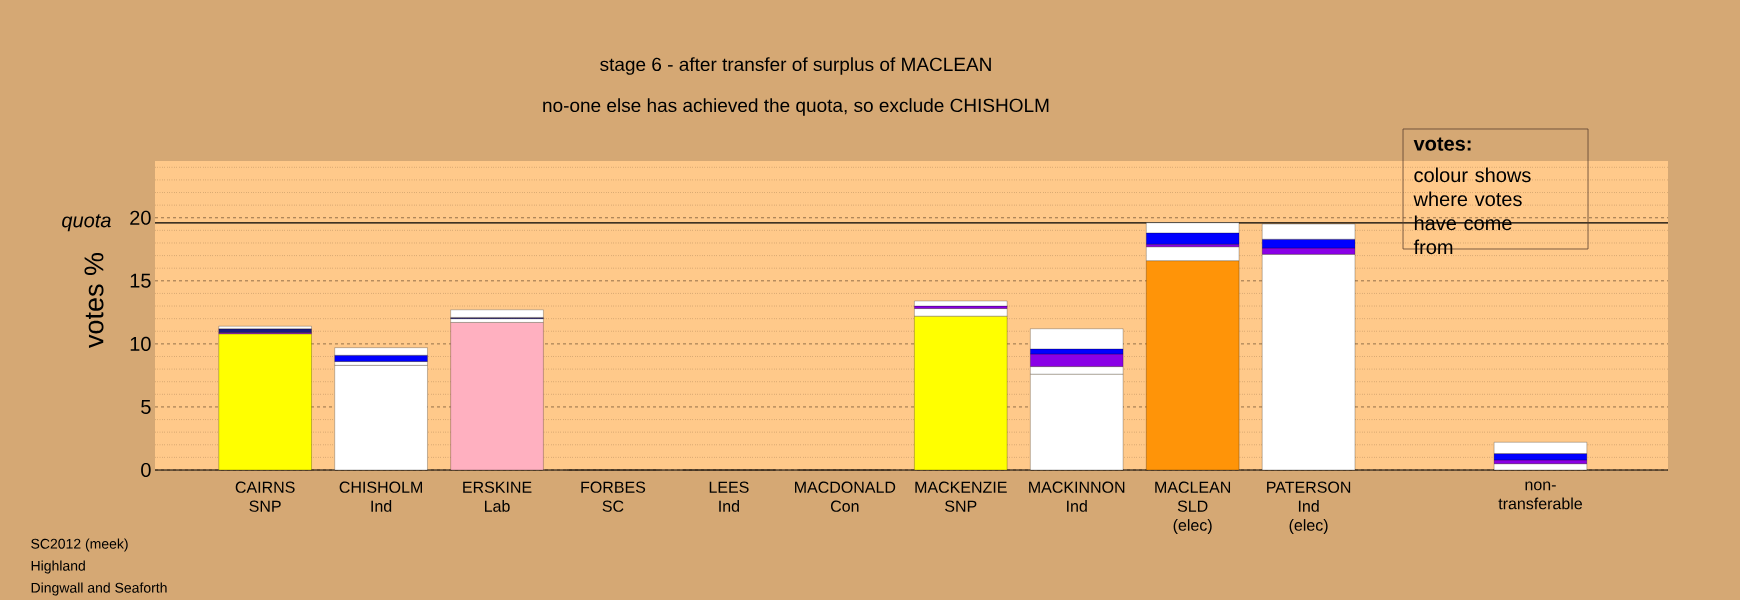 The image size is (1740, 600). What do you see at coordinates (1309, 508) in the screenshot?
I see `x-tick-label: PATERSON Ind (elec)` at bounding box center [1309, 508].